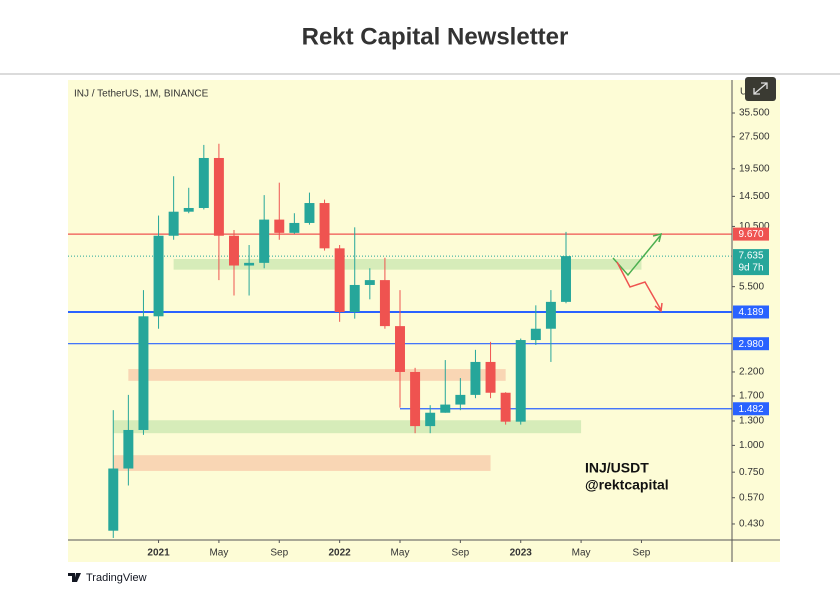 The width and height of the screenshot is (840, 600). I want to click on level-price-label: 9.670, so click(750, 234).